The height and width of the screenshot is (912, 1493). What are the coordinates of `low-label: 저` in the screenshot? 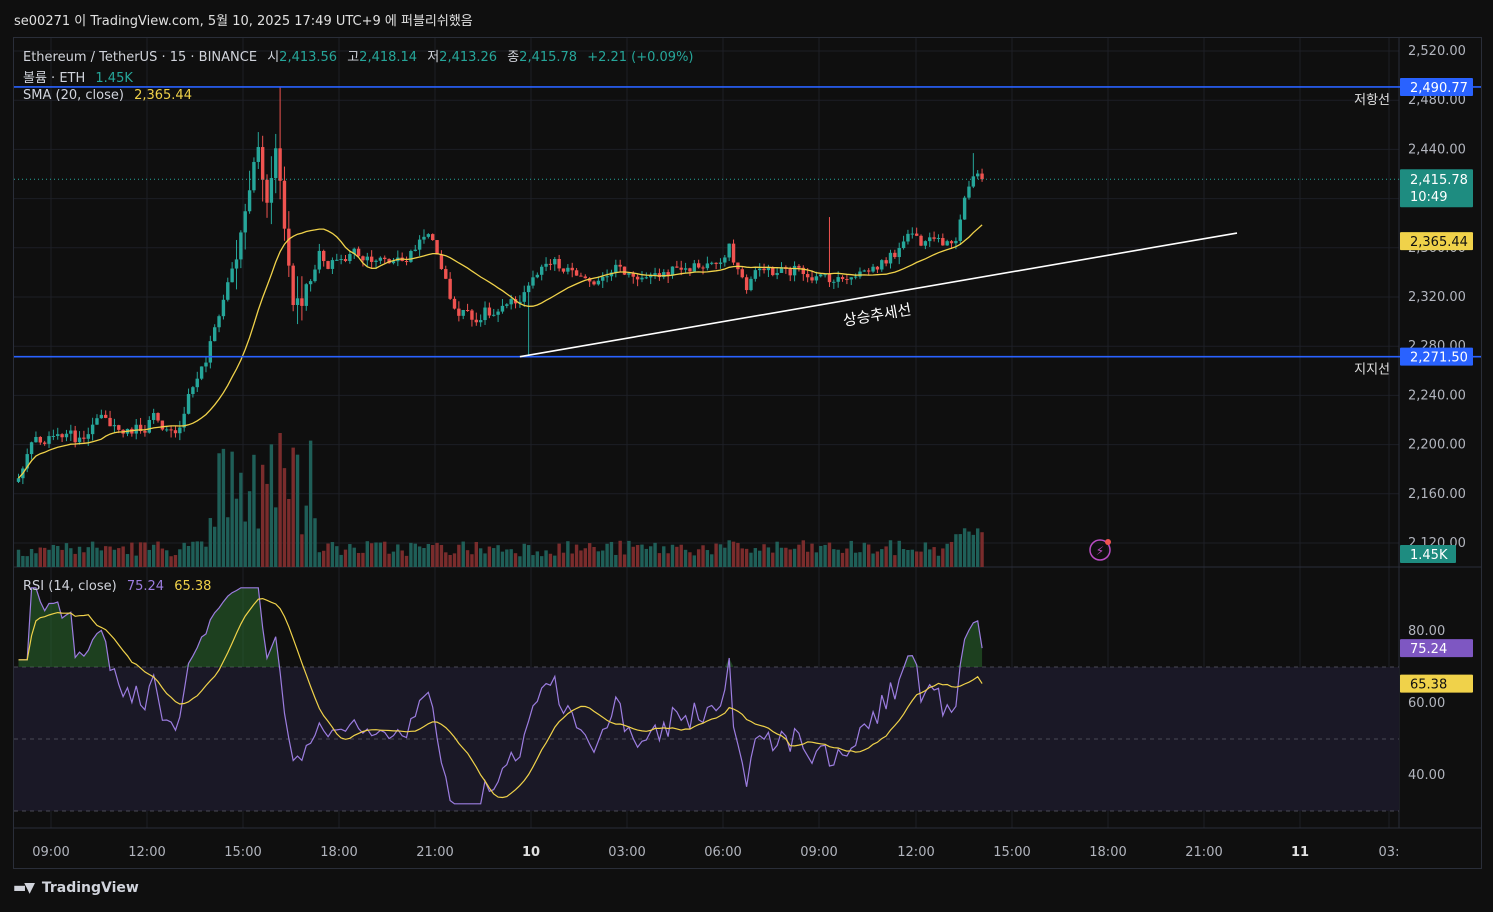 It's located at (433, 57).